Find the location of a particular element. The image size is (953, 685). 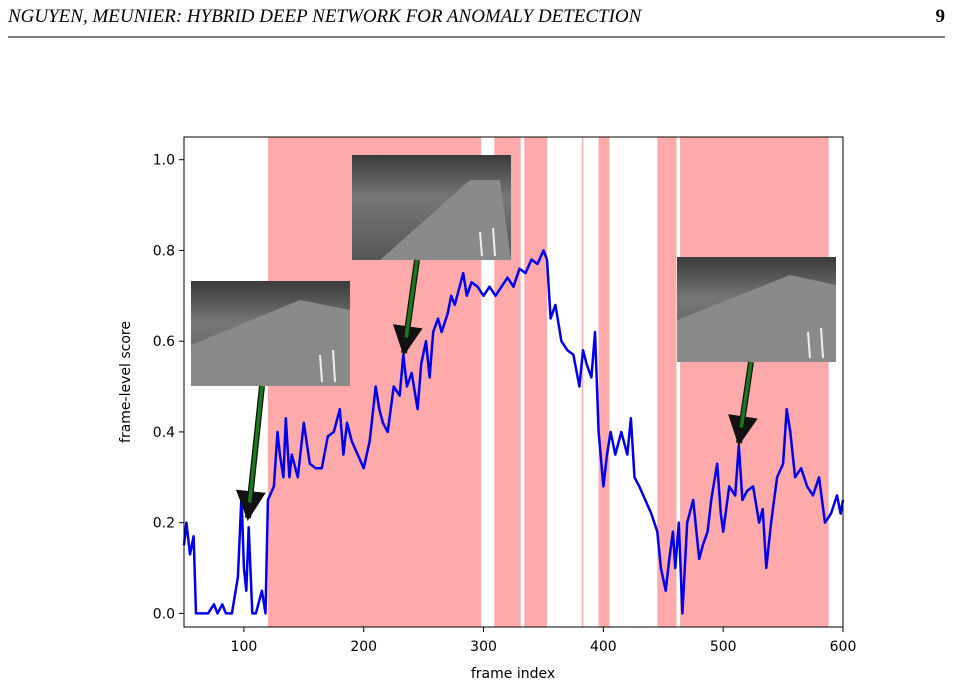

x-tick-label: 600 is located at coordinates (843, 647).